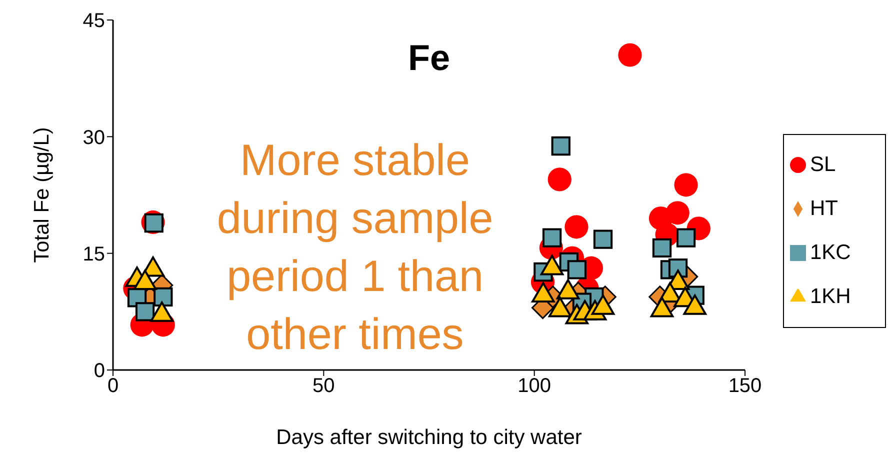  What do you see at coordinates (823, 164) in the screenshot?
I see `legend-label: SL` at bounding box center [823, 164].